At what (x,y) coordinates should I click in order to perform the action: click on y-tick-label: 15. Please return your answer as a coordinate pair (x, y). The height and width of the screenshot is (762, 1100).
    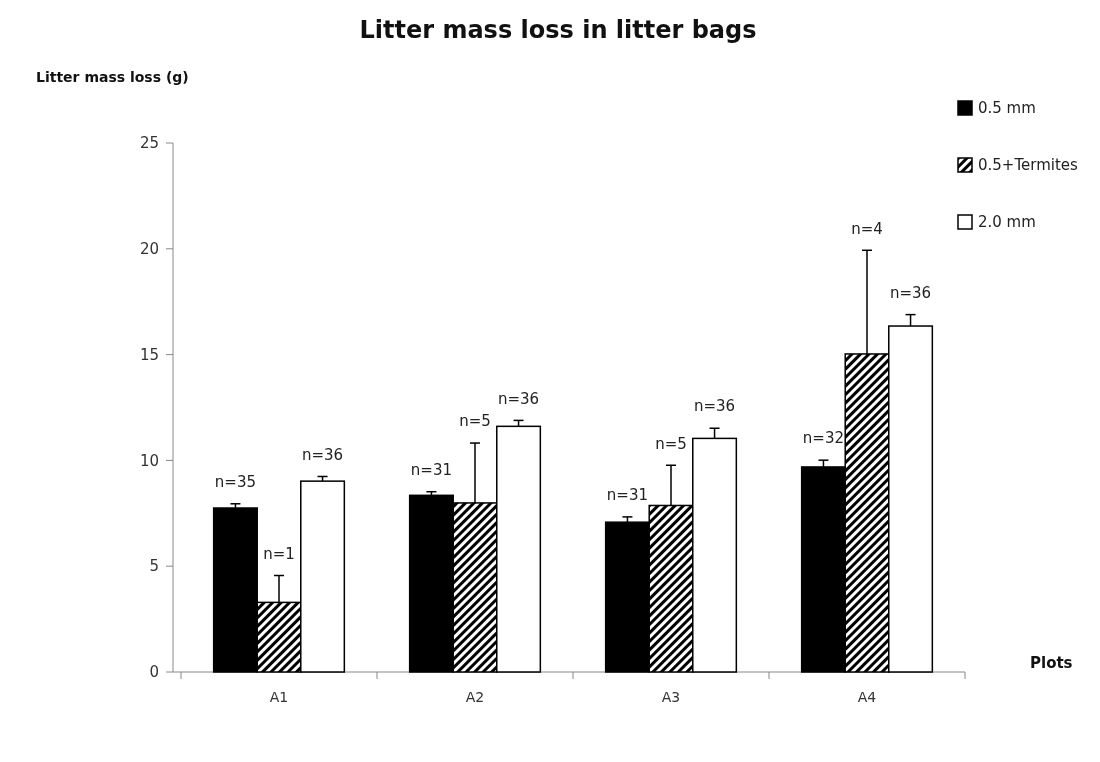
    Looking at the image, I should click on (149, 354).